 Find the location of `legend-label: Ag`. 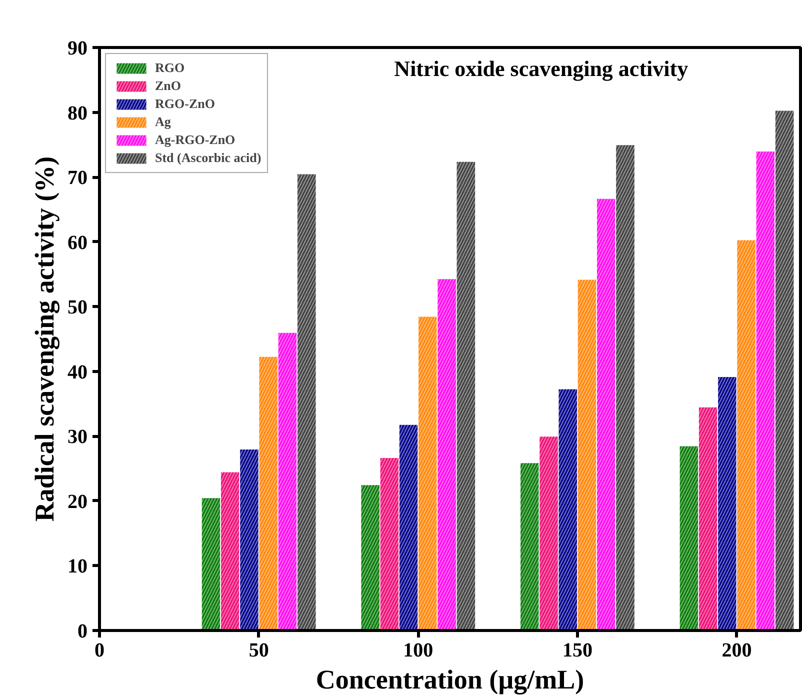

legend-label: Ag is located at coordinates (163, 122).